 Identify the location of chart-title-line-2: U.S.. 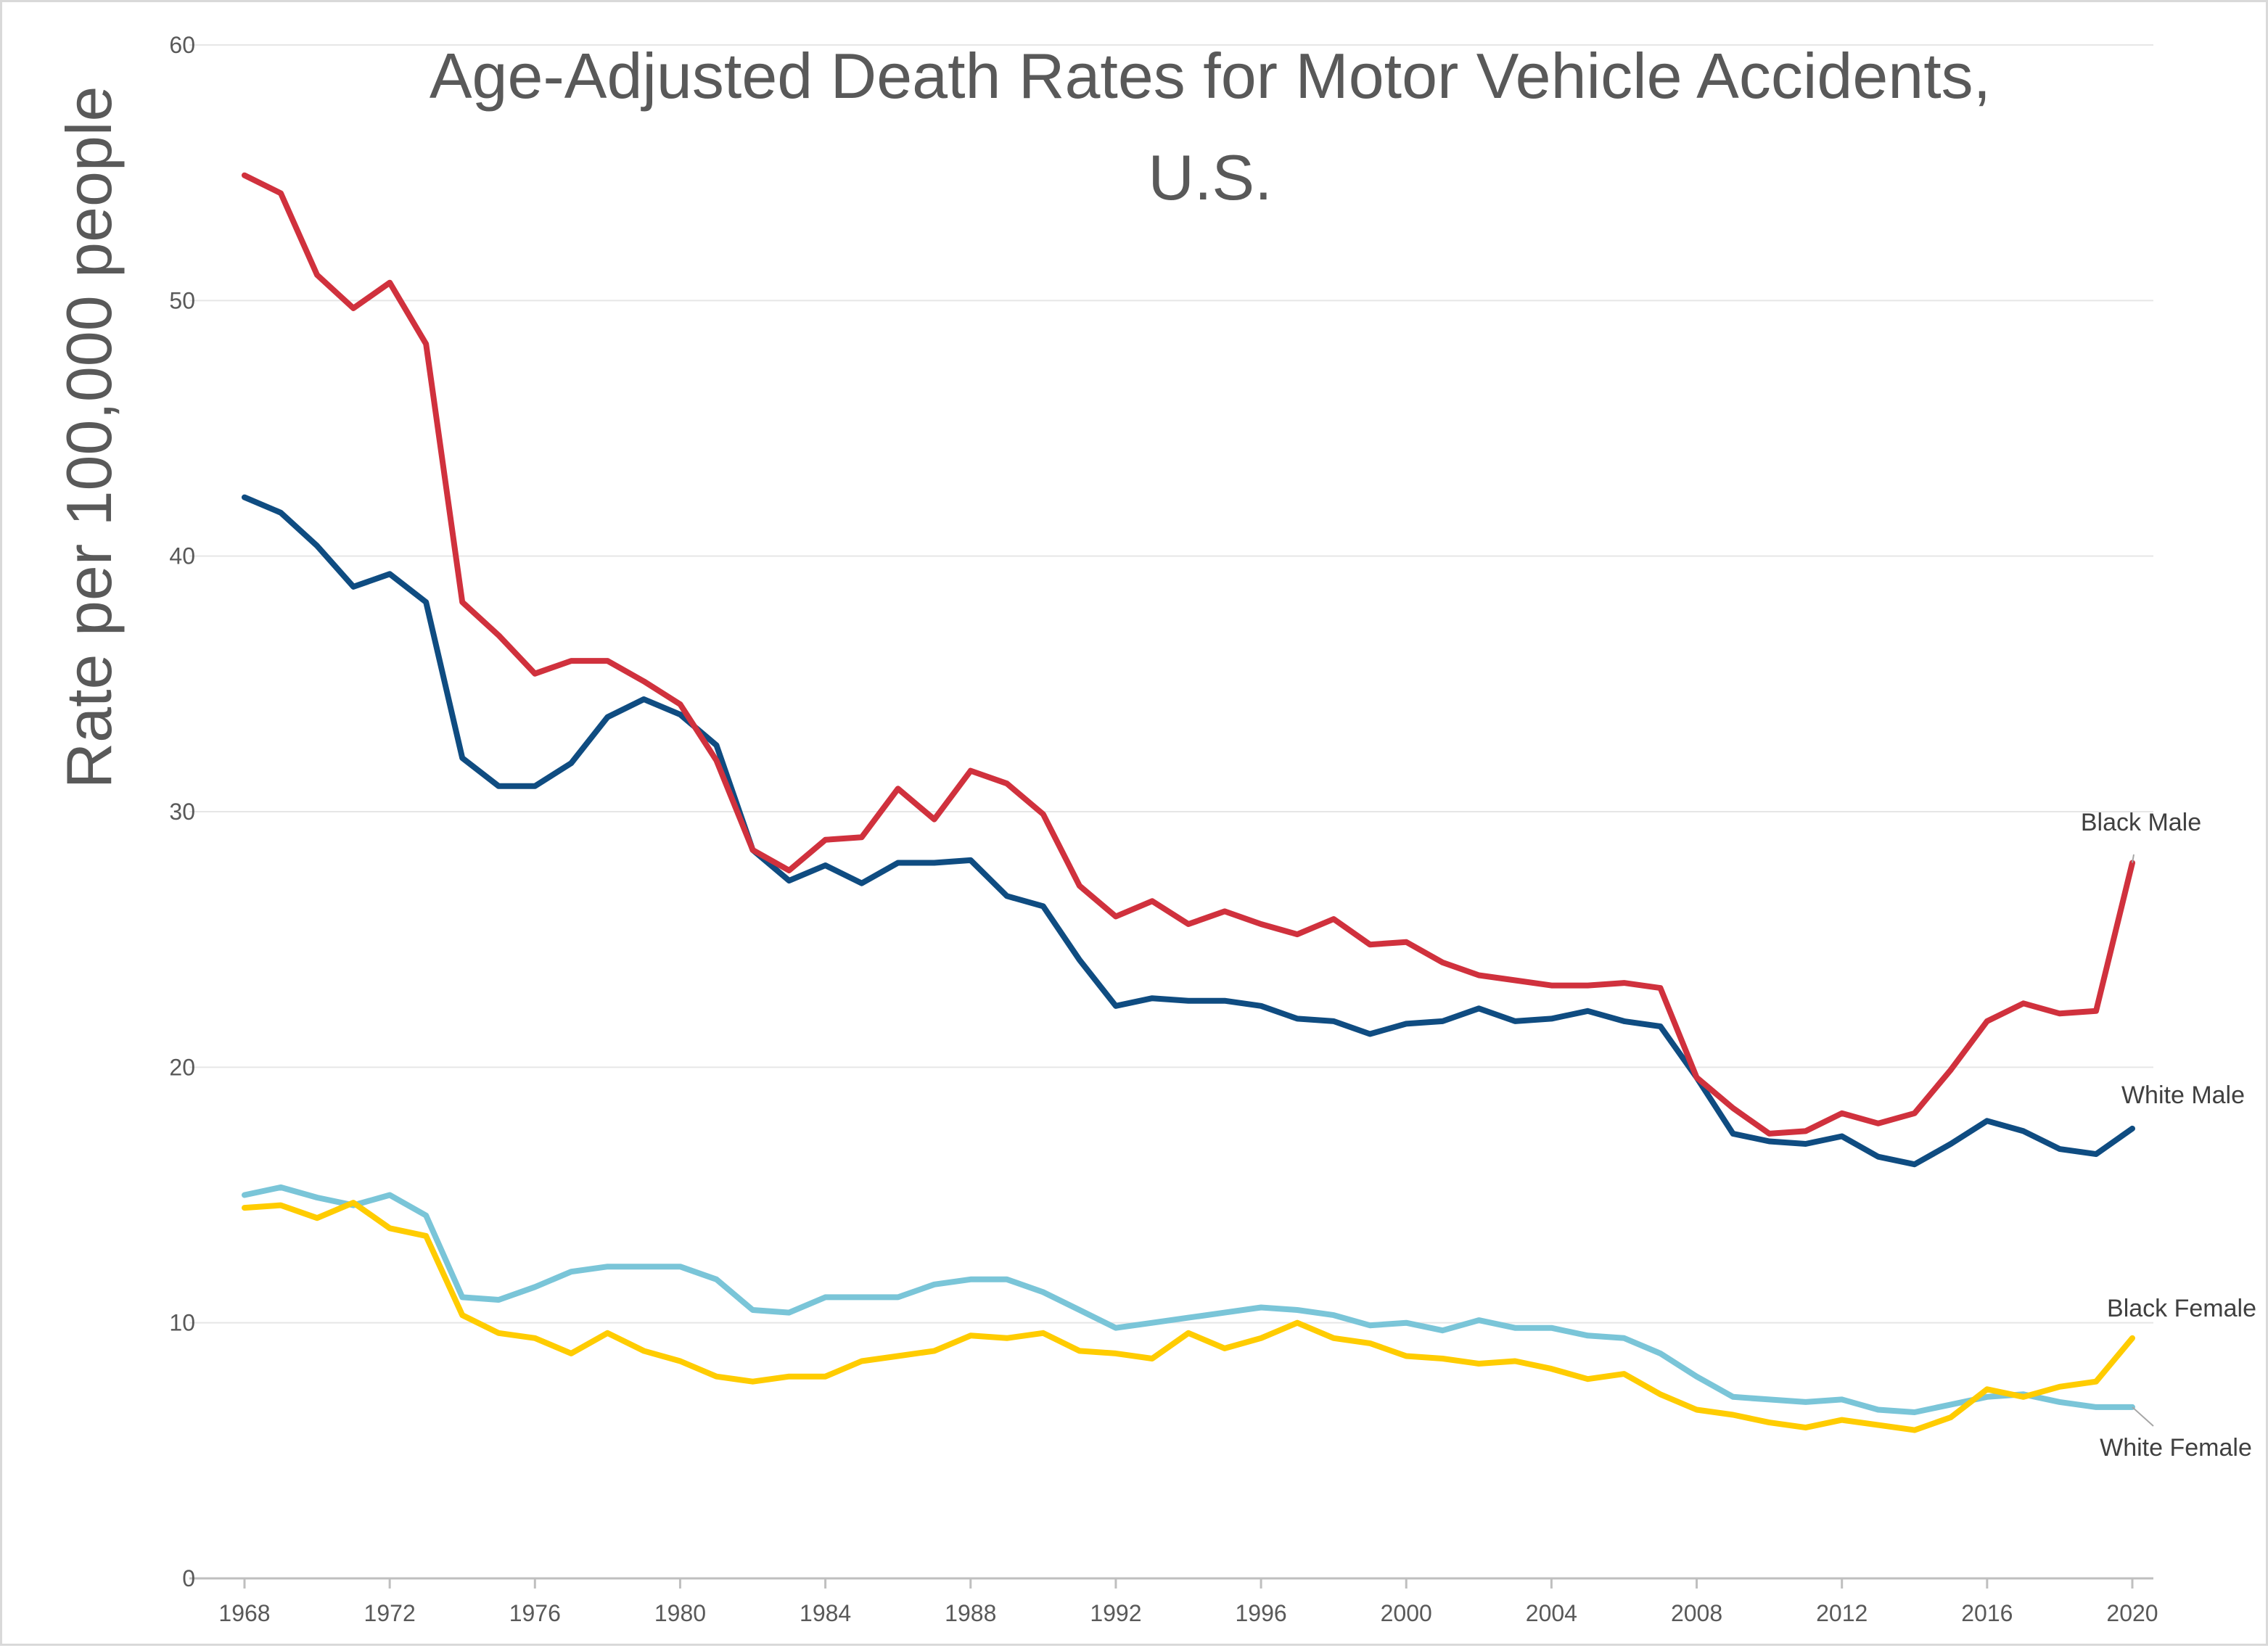
(1210, 177).